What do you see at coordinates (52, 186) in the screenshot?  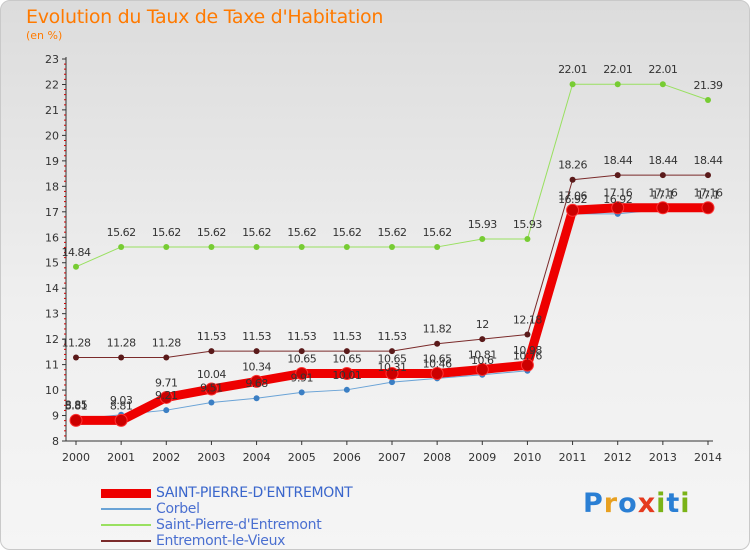 I see `y-tick-label: 18` at bounding box center [52, 186].